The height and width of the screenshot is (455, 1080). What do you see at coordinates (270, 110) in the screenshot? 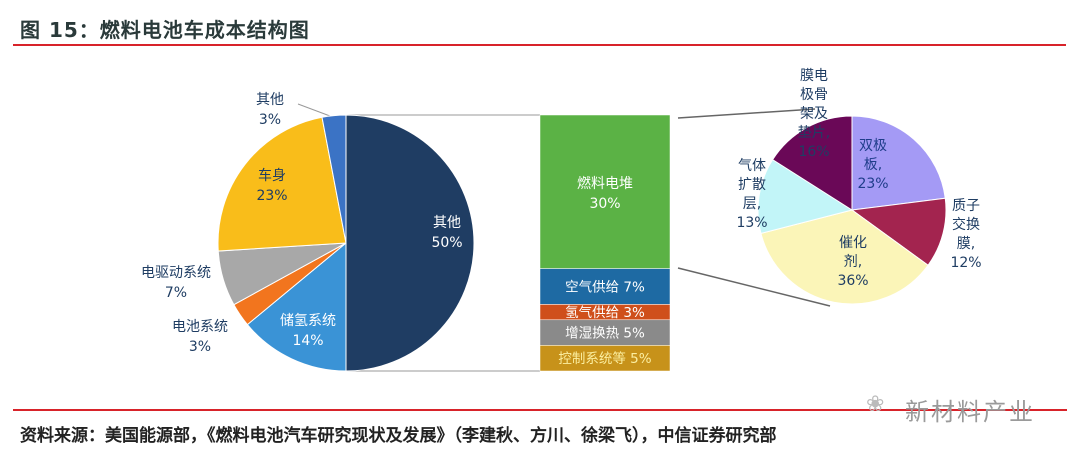
I see `pie0-label-5: 其他 3%` at bounding box center [270, 110].